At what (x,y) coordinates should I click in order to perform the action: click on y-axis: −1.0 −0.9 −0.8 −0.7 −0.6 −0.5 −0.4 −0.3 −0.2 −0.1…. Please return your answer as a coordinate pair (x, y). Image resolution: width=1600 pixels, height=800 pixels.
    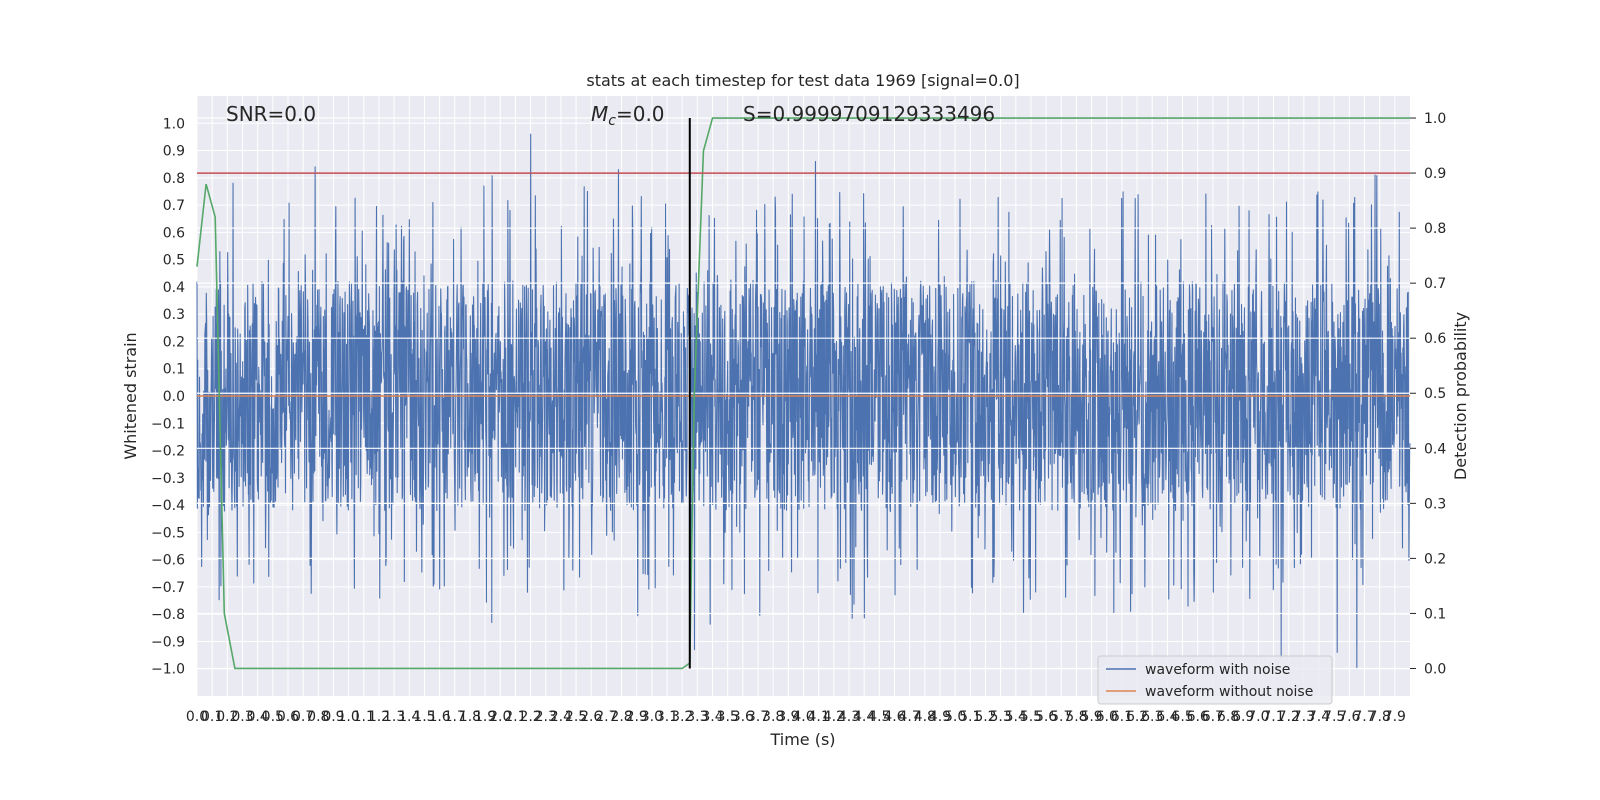
    Looking at the image, I should click on (168, 396).